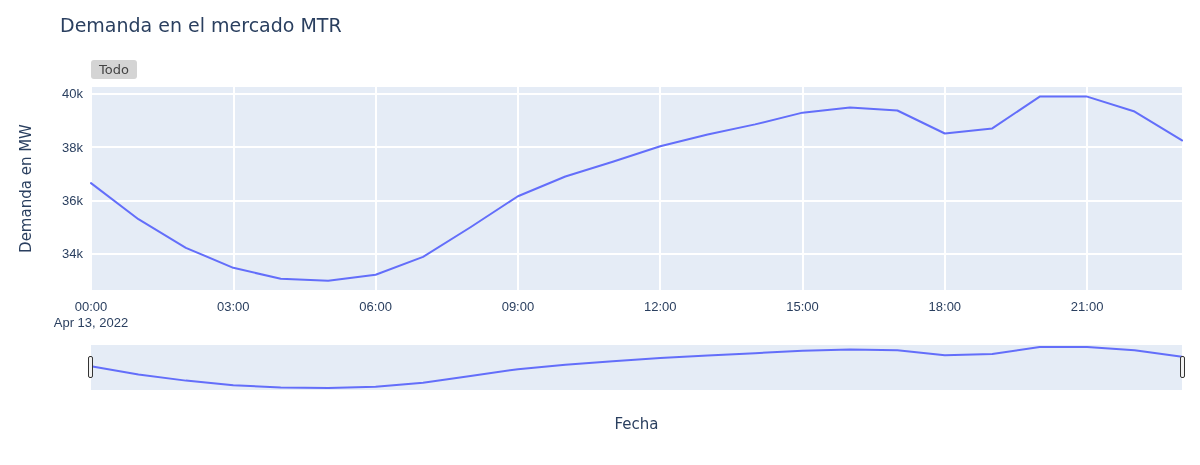 This screenshot has height=465, width=1200. What do you see at coordinates (91, 314) in the screenshot?
I see `x-tick-label: 00:00 Apr 13, 2022` at bounding box center [91, 314].